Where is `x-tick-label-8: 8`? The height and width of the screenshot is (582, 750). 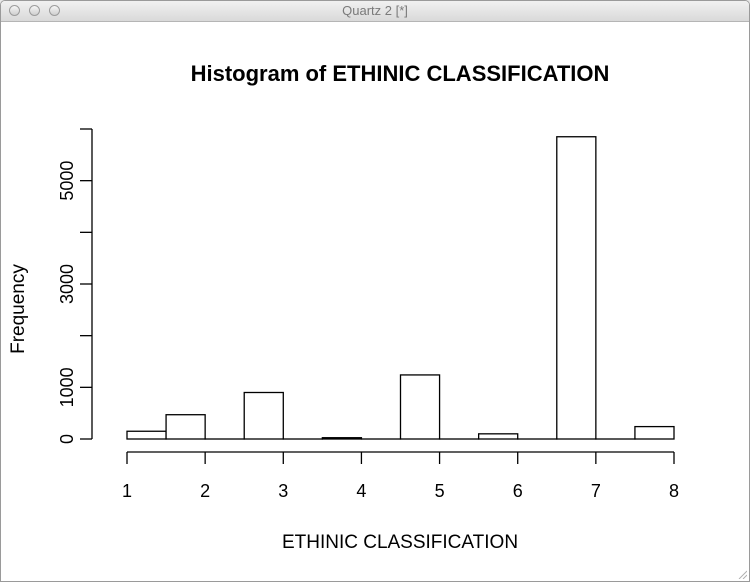
x-tick-label-8: 8 is located at coordinates (674, 491).